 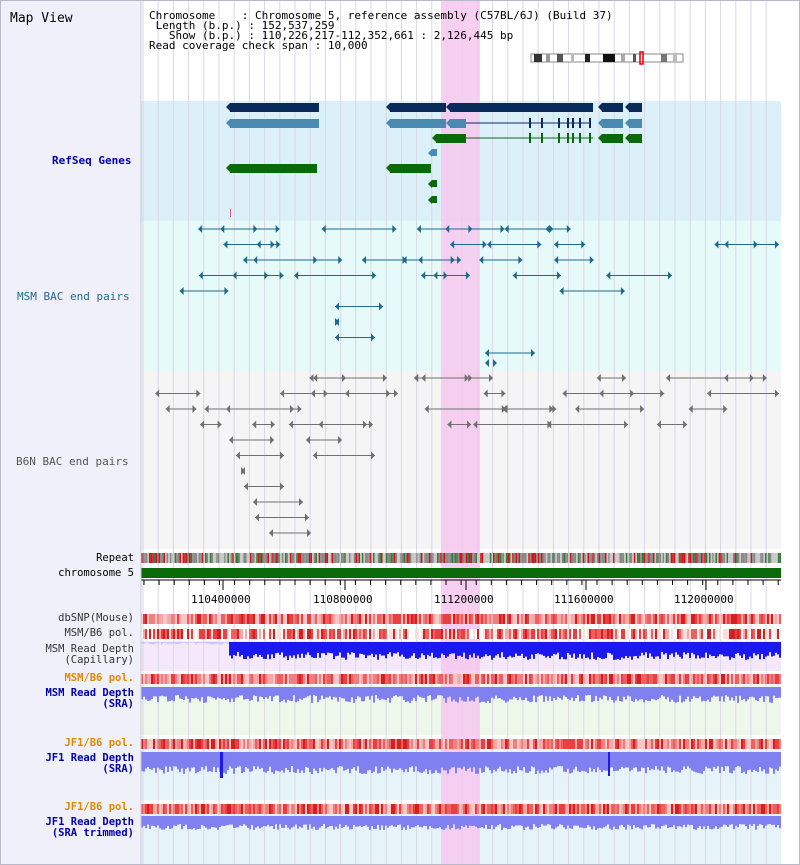 What do you see at coordinates (73, 296) in the screenshot?
I see `track-label-msm-bac: MSM BAC end pairs` at bounding box center [73, 296].